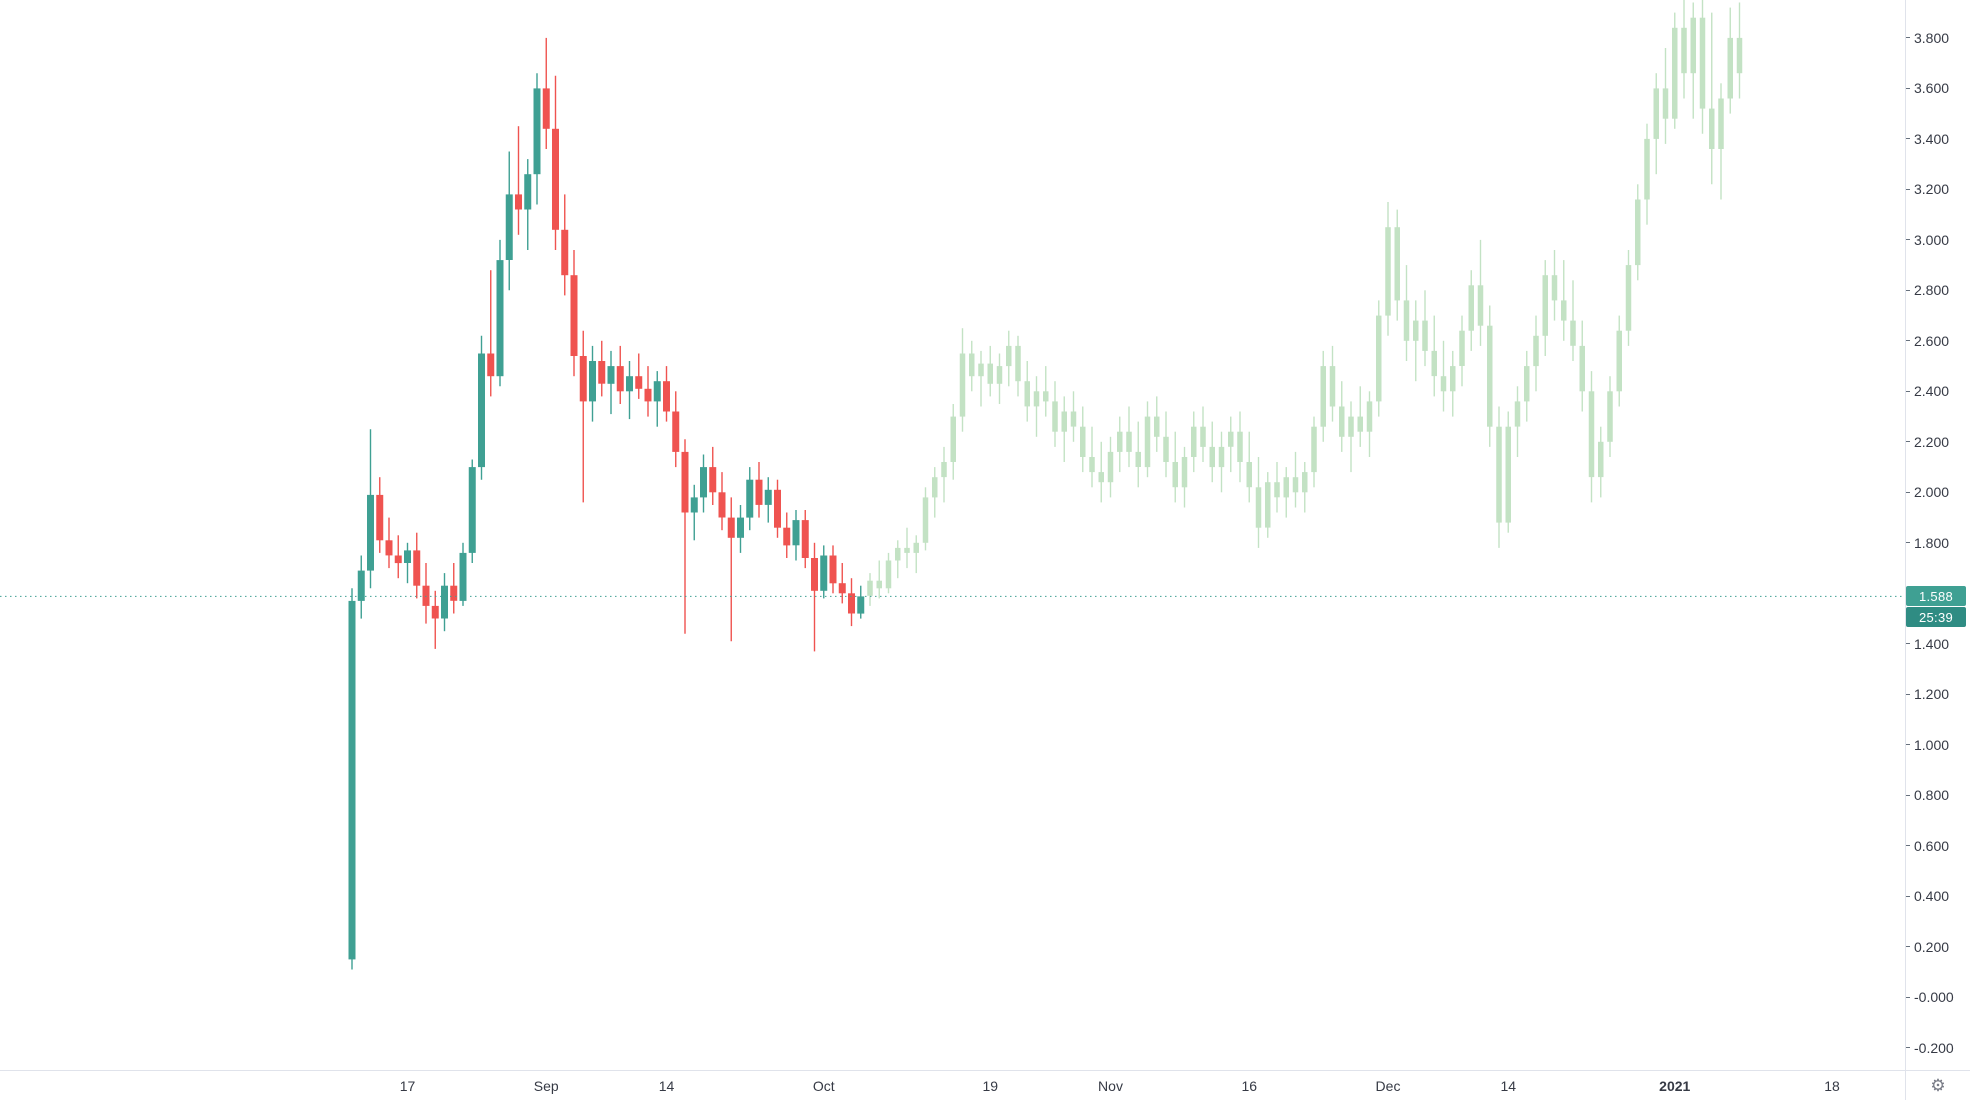  Describe the element at coordinates (952, 1085) in the screenshot. I see `time-axis: 17 Sep 14 Oct 19 Nov 16 Dec 14 2021 18` at that location.